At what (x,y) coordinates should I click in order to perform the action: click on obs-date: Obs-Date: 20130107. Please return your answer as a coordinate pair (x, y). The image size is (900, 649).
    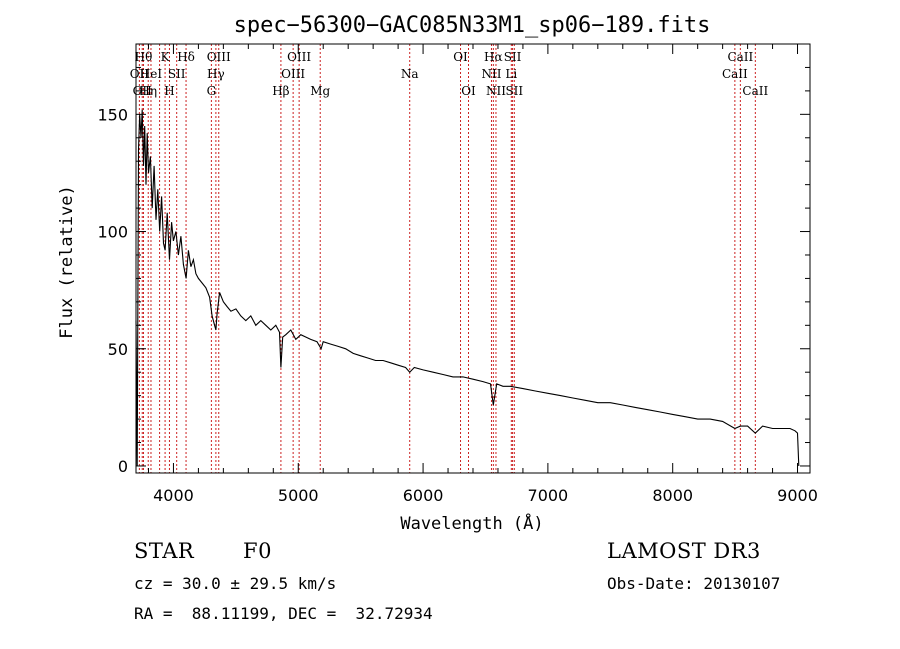
    Looking at the image, I should click on (694, 583).